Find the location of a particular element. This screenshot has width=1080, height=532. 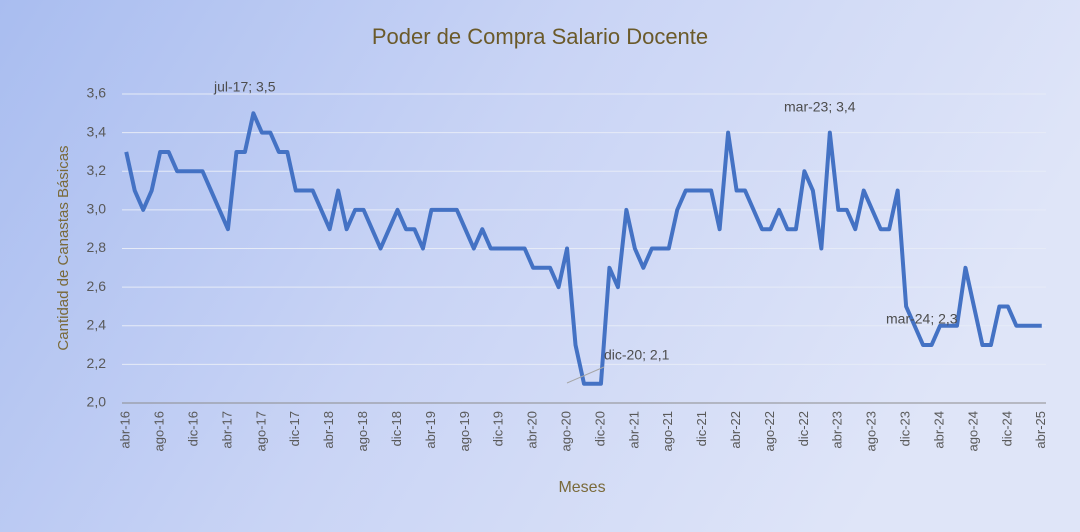

x-tick-label: dic-24 is located at coordinates (1006, 428).